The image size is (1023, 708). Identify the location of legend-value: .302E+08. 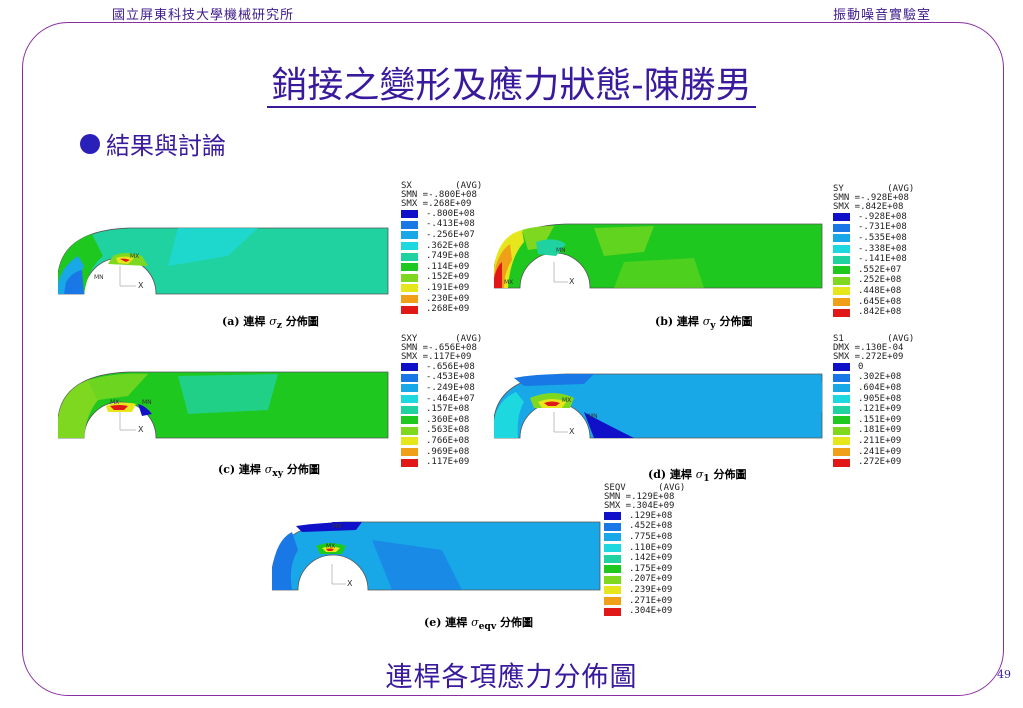
(880, 377).